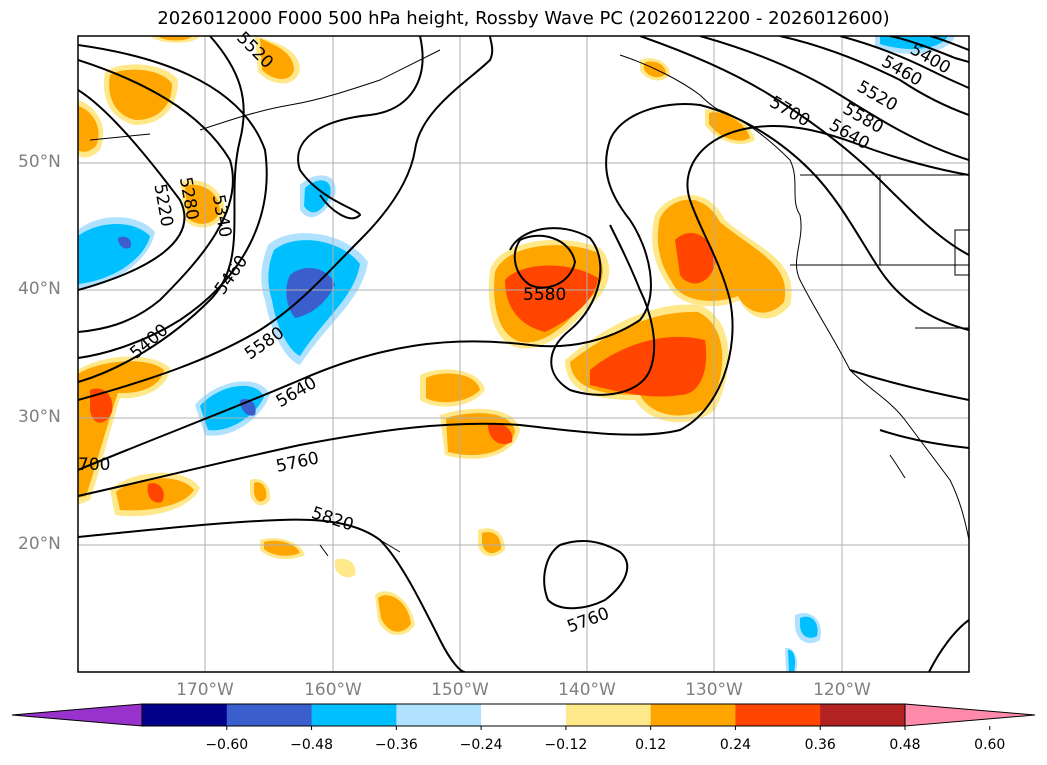 This screenshot has width=1047, height=765. Describe the element at coordinates (735, 745) in the screenshot. I see `colorbar-tick-label: 0.24` at that location.